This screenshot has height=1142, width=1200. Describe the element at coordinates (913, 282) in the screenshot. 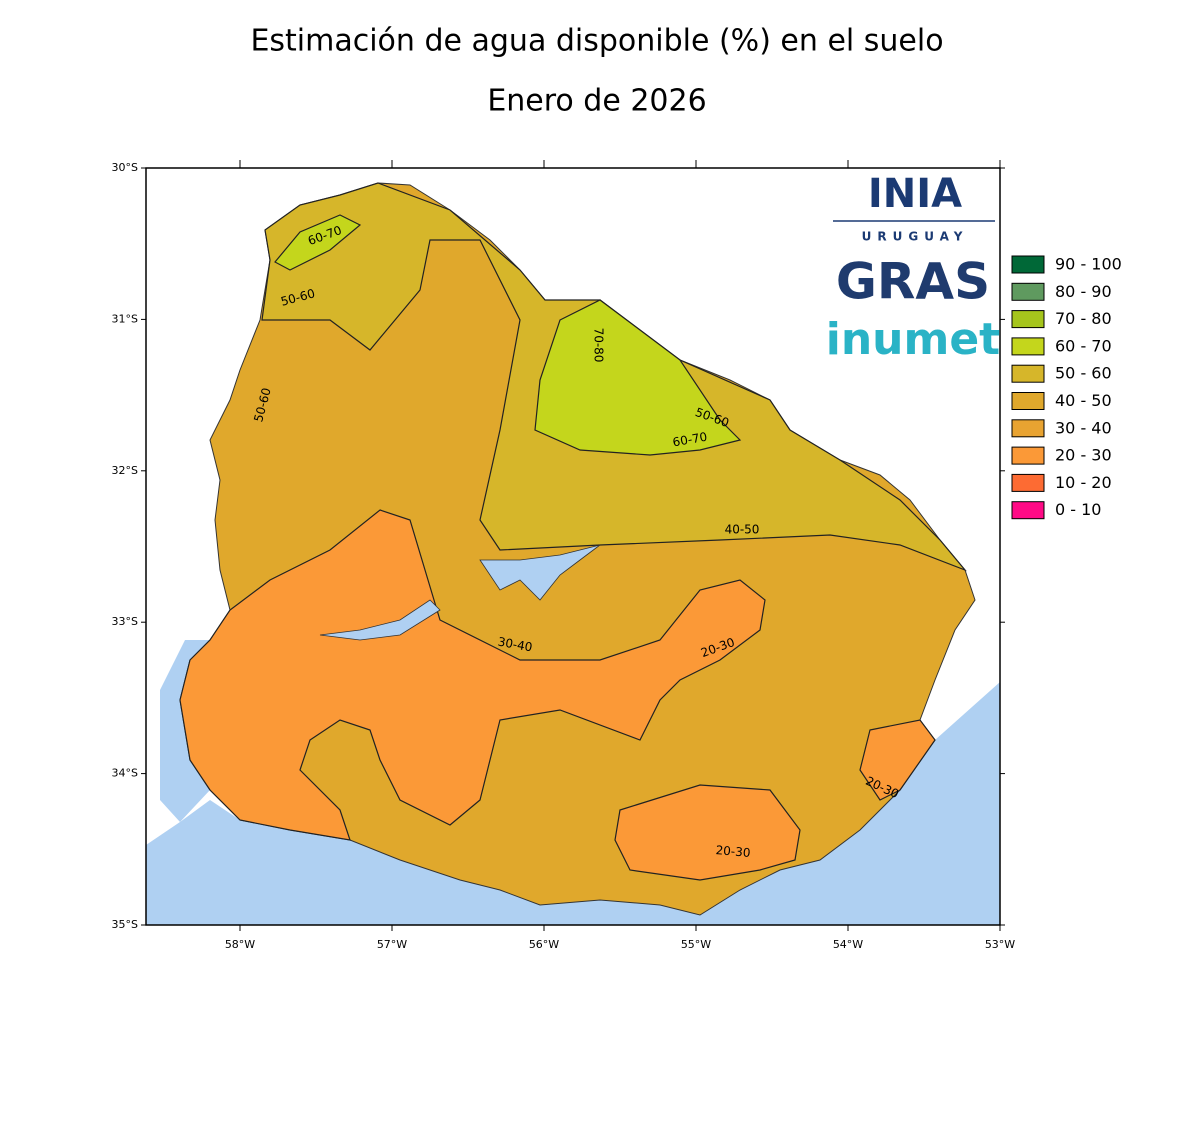

I see `logo-gras: GRAS` at that location.